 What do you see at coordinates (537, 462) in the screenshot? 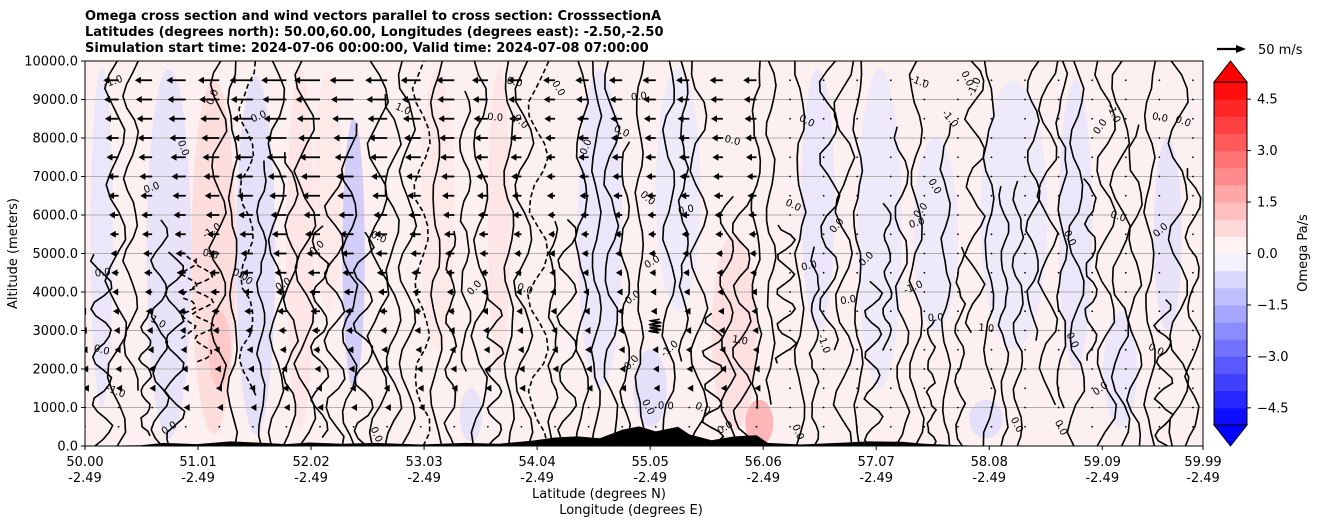
I see `x-tick-label-lat-4: 54.04` at bounding box center [537, 462].